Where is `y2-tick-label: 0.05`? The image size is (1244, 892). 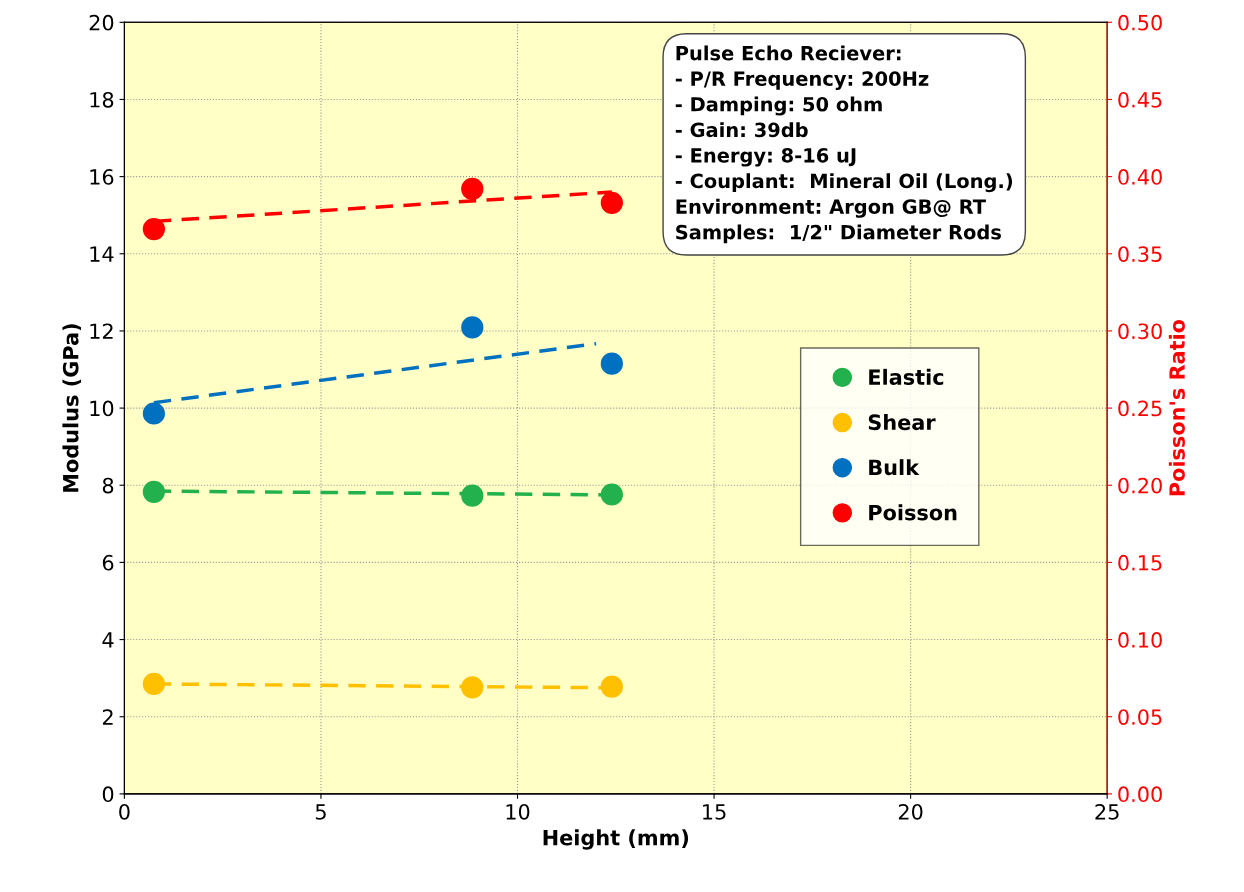
y2-tick-label: 0.05 is located at coordinates (1140, 717).